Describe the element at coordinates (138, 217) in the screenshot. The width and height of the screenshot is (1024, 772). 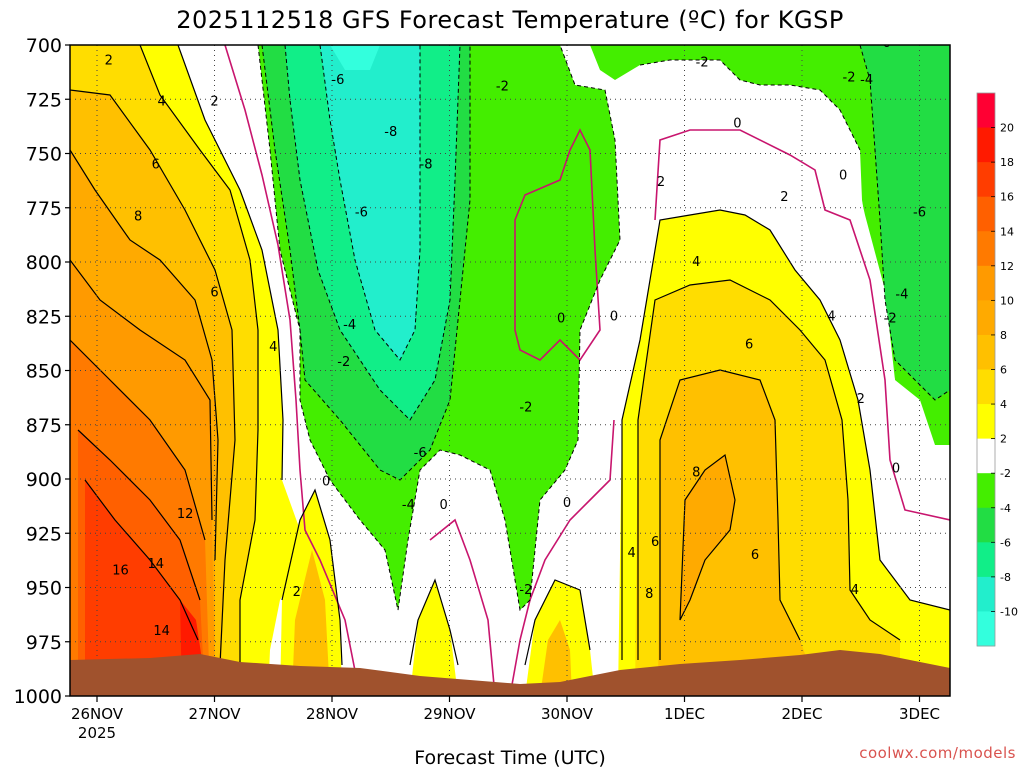
I see `contour-label: 8` at that location.